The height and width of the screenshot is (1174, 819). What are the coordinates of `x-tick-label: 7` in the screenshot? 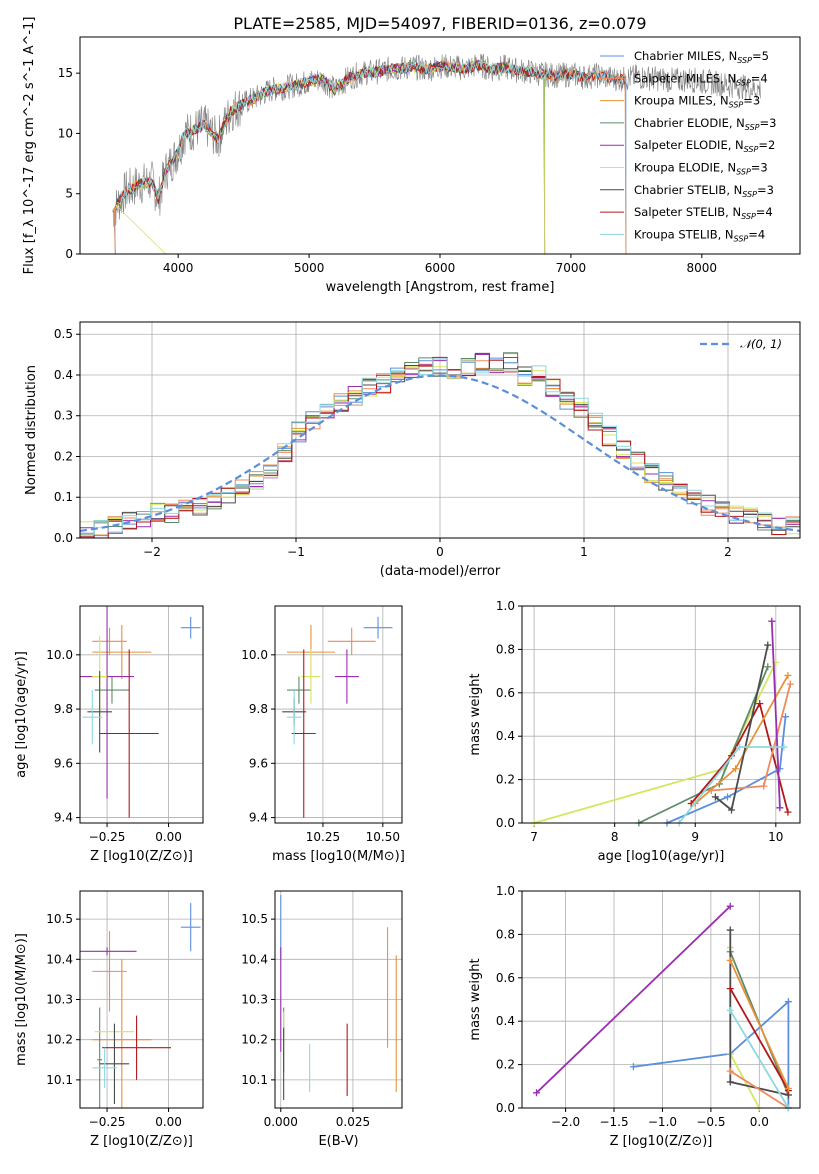 It's located at (534, 837).